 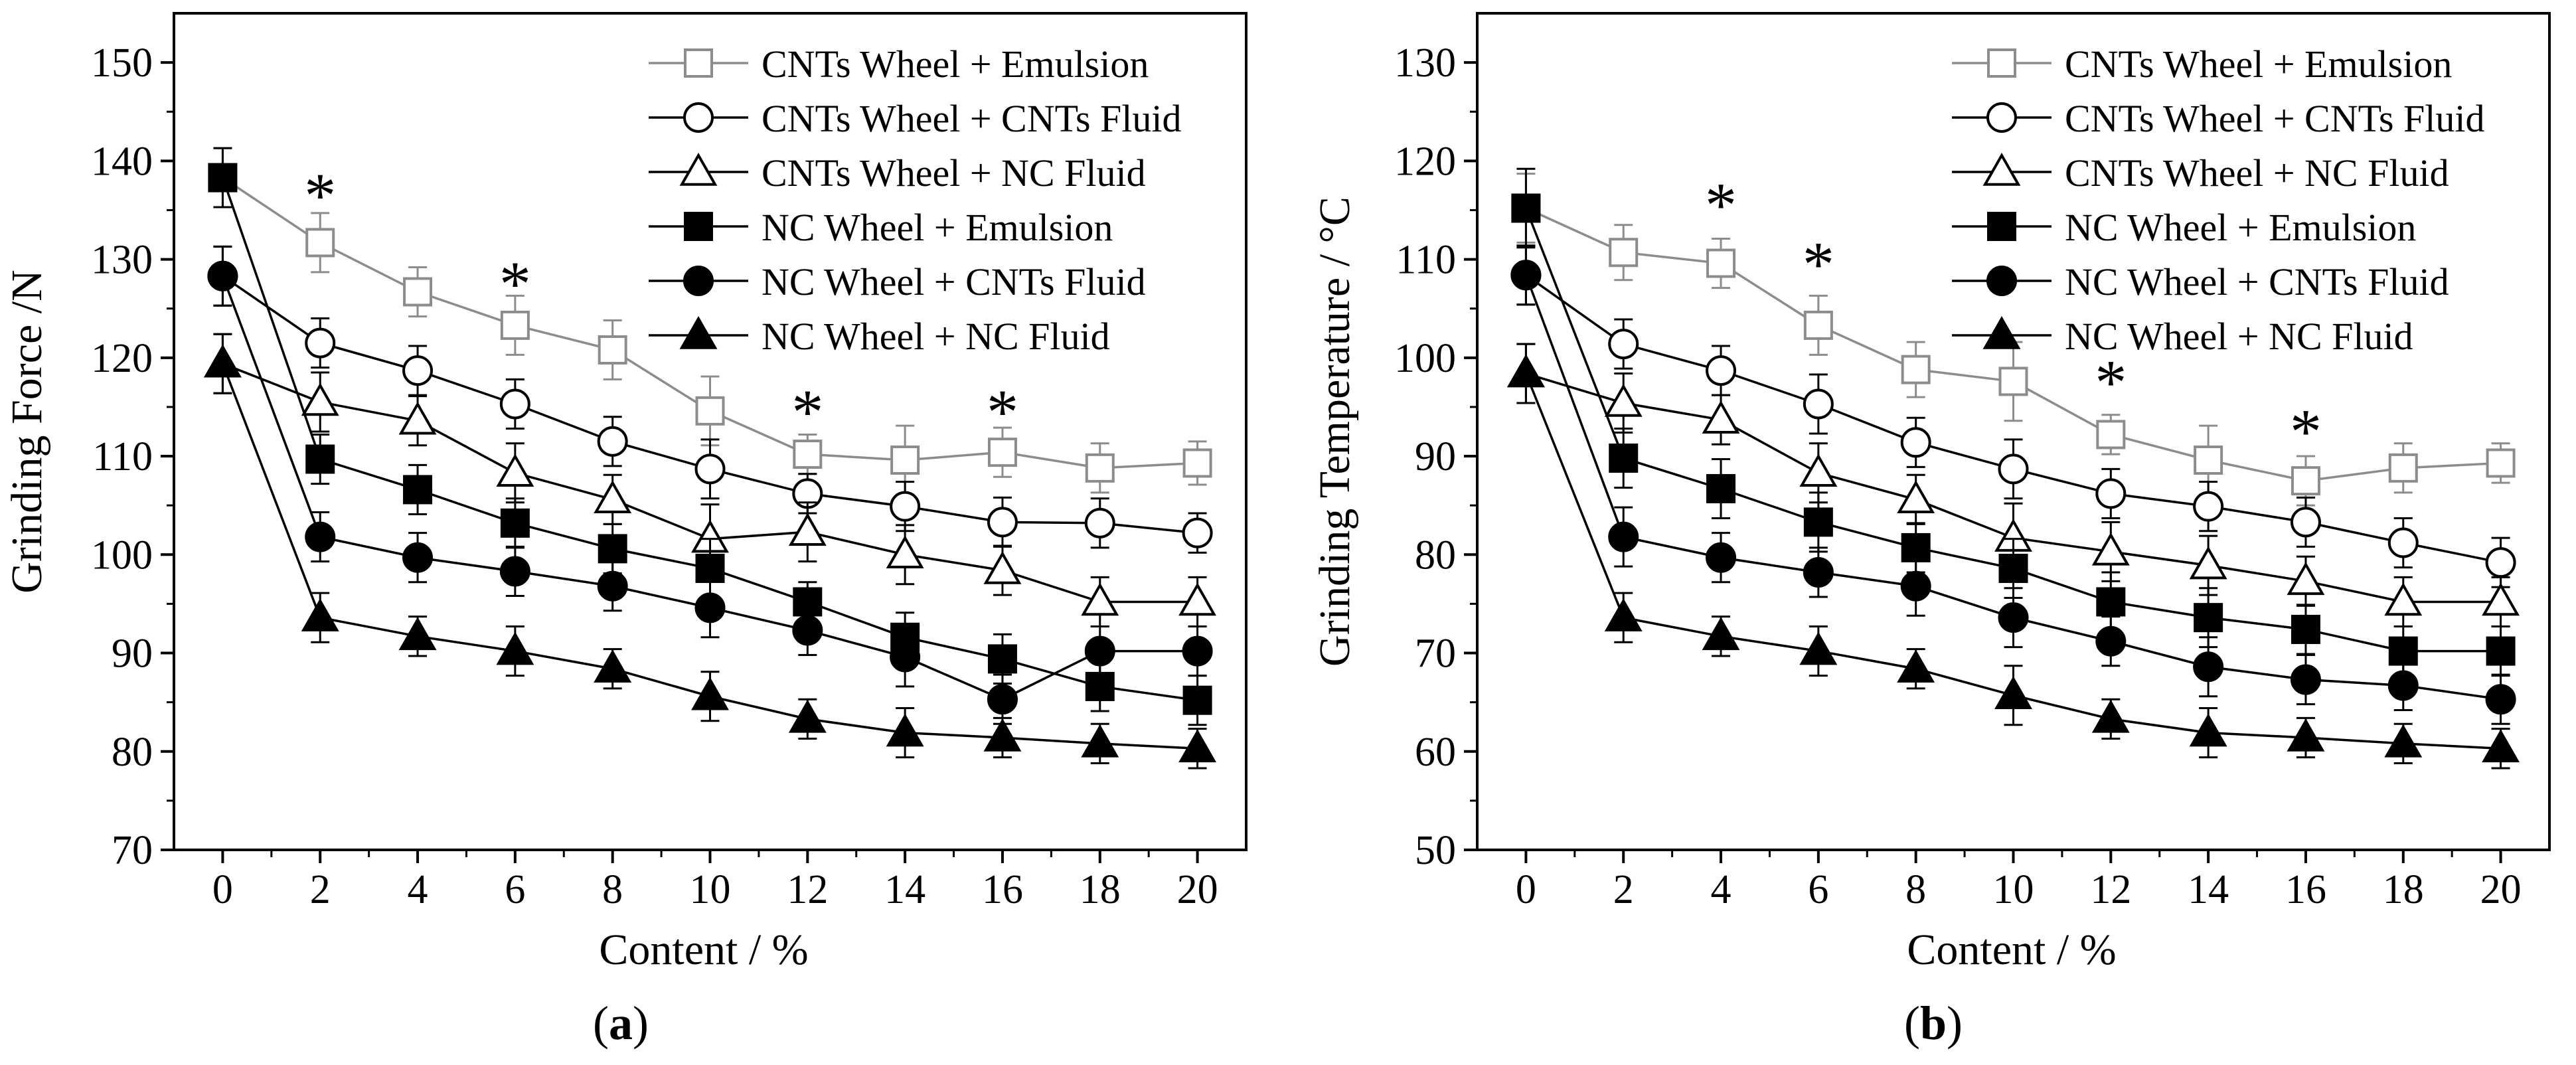 I want to click on x-axis-label: Content / %, so click(x=703, y=950).